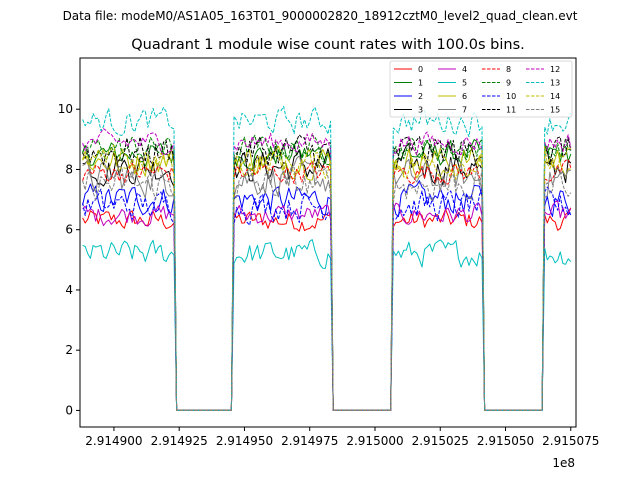  Describe the element at coordinates (69, 350) in the screenshot. I see `y-tick-label: 2` at that location.